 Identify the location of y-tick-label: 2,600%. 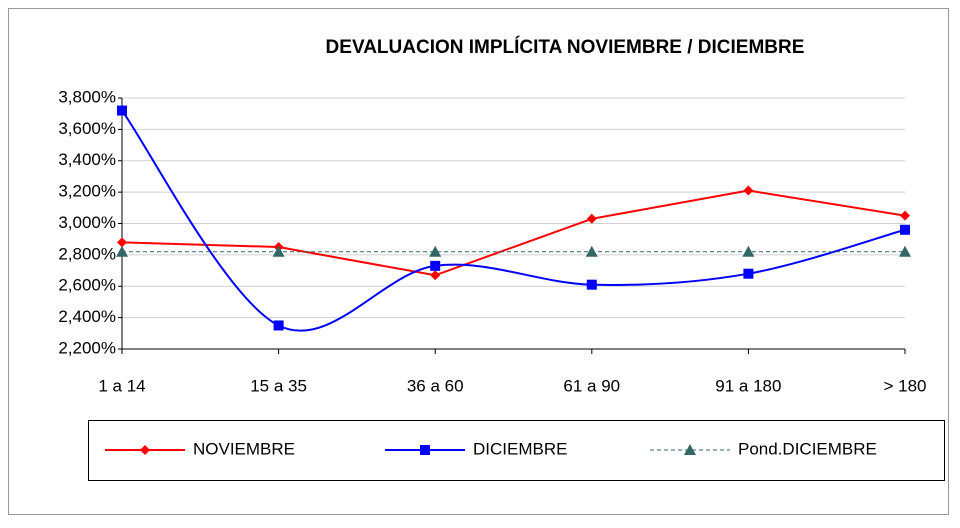
(87, 285).